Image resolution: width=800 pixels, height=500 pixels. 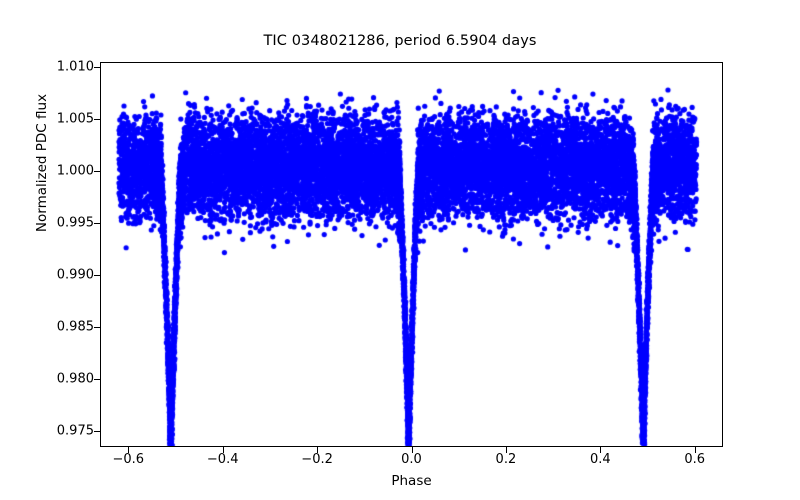 What do you see at coordinates (75, 171) in the screenshot?
I see `y-tick-label: 1.000` at bounding box center [75, 171].